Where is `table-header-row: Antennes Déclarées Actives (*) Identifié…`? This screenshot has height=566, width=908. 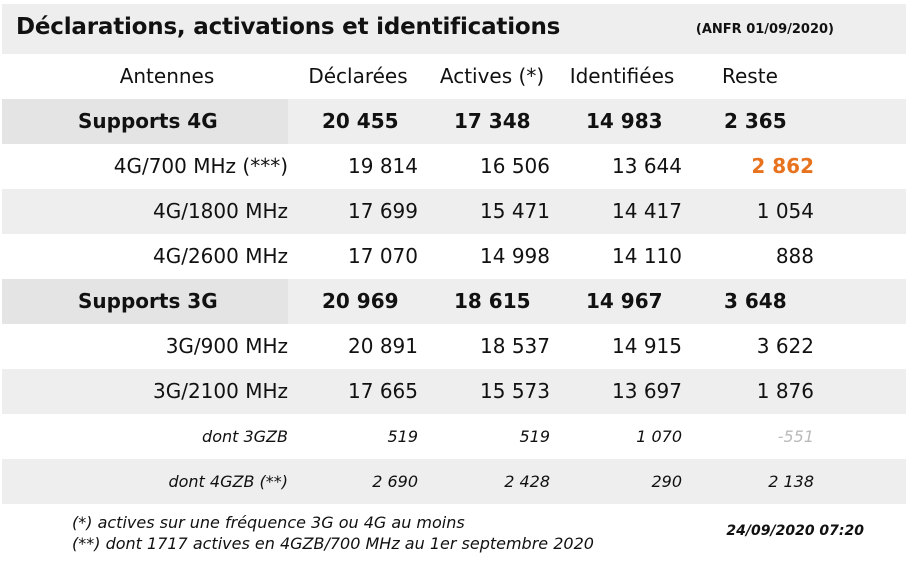 table-header-row: Antennes Déclarées Actives (*) Identifié… is located at coordinates (454, 76).